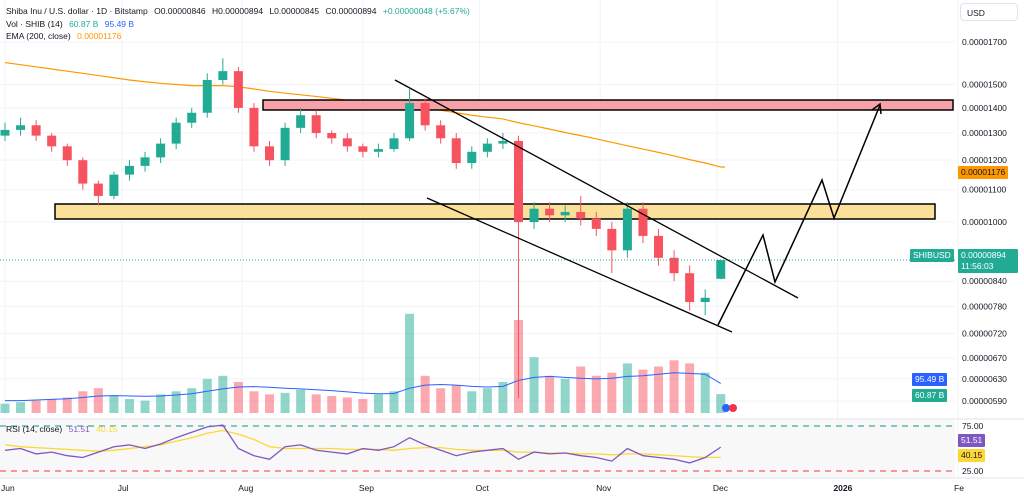 The image size is (1024, 497). Describe the element at coordinates (495, 211) in the screenshot. I see `support-zone` at that location.